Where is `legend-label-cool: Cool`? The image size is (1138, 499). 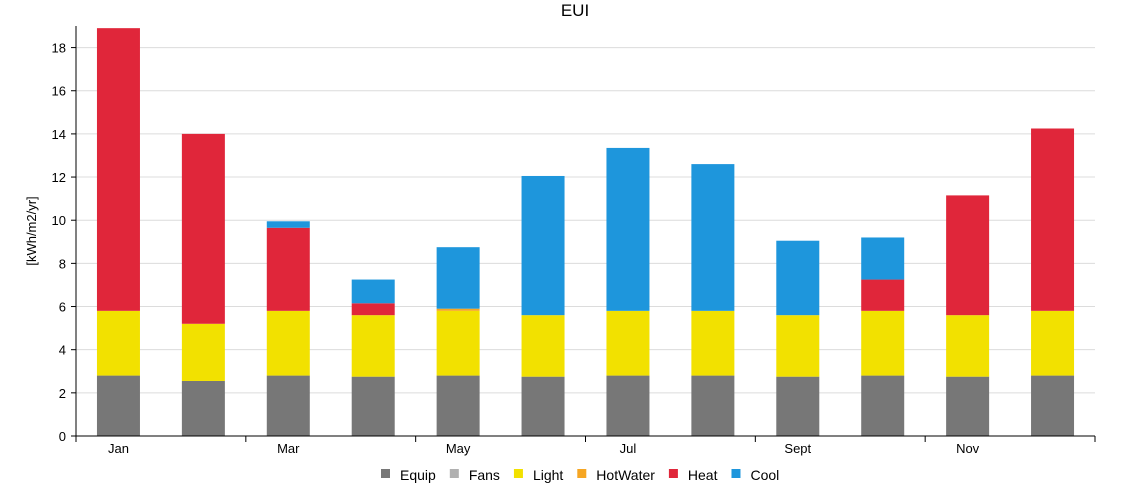 legend-label-cool: Cool is located at coordinates (764, 475).